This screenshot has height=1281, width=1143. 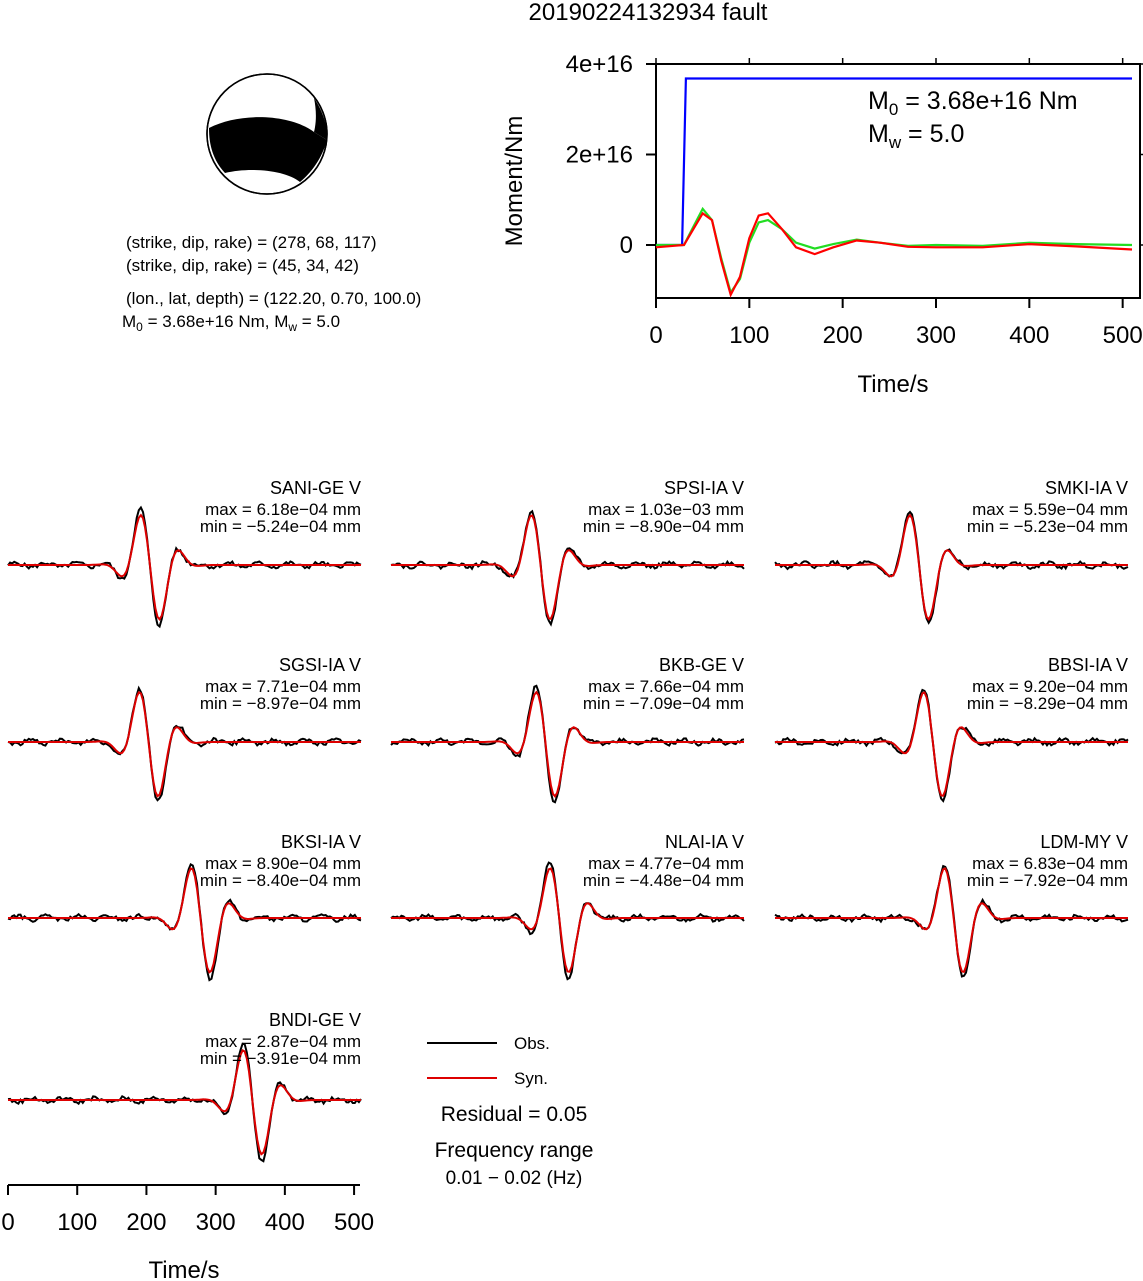 What do you see at coordinates (701, 665) in the screenshot?
I see `station-name: BKB-GE V` at bounding box center [701, 665].